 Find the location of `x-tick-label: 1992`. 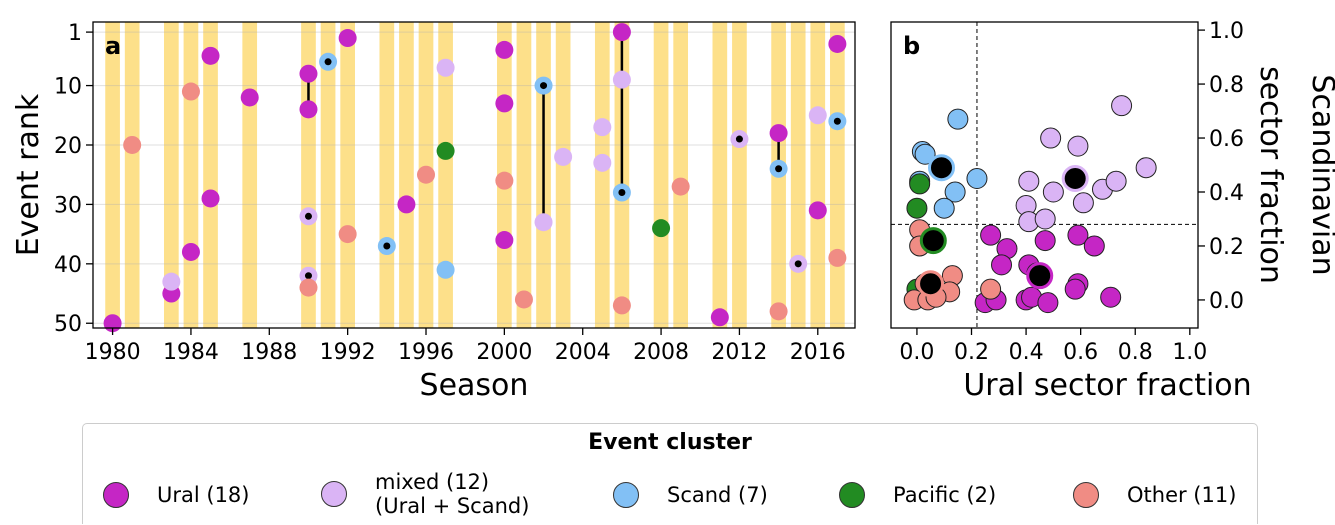

x-tick-label: 1992 is located at coordinates (348, 352).